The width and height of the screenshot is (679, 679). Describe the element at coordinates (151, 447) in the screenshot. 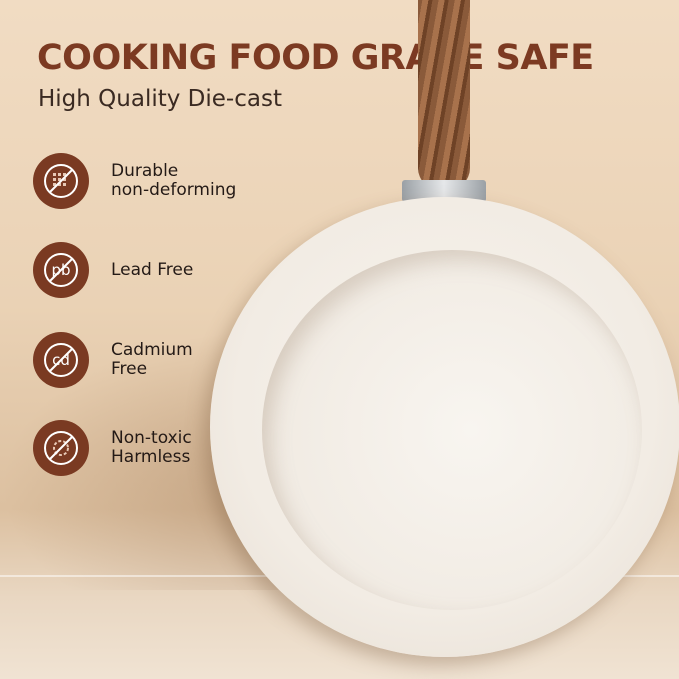

I see `feature-label: Non-toxic Harmless` at that location.